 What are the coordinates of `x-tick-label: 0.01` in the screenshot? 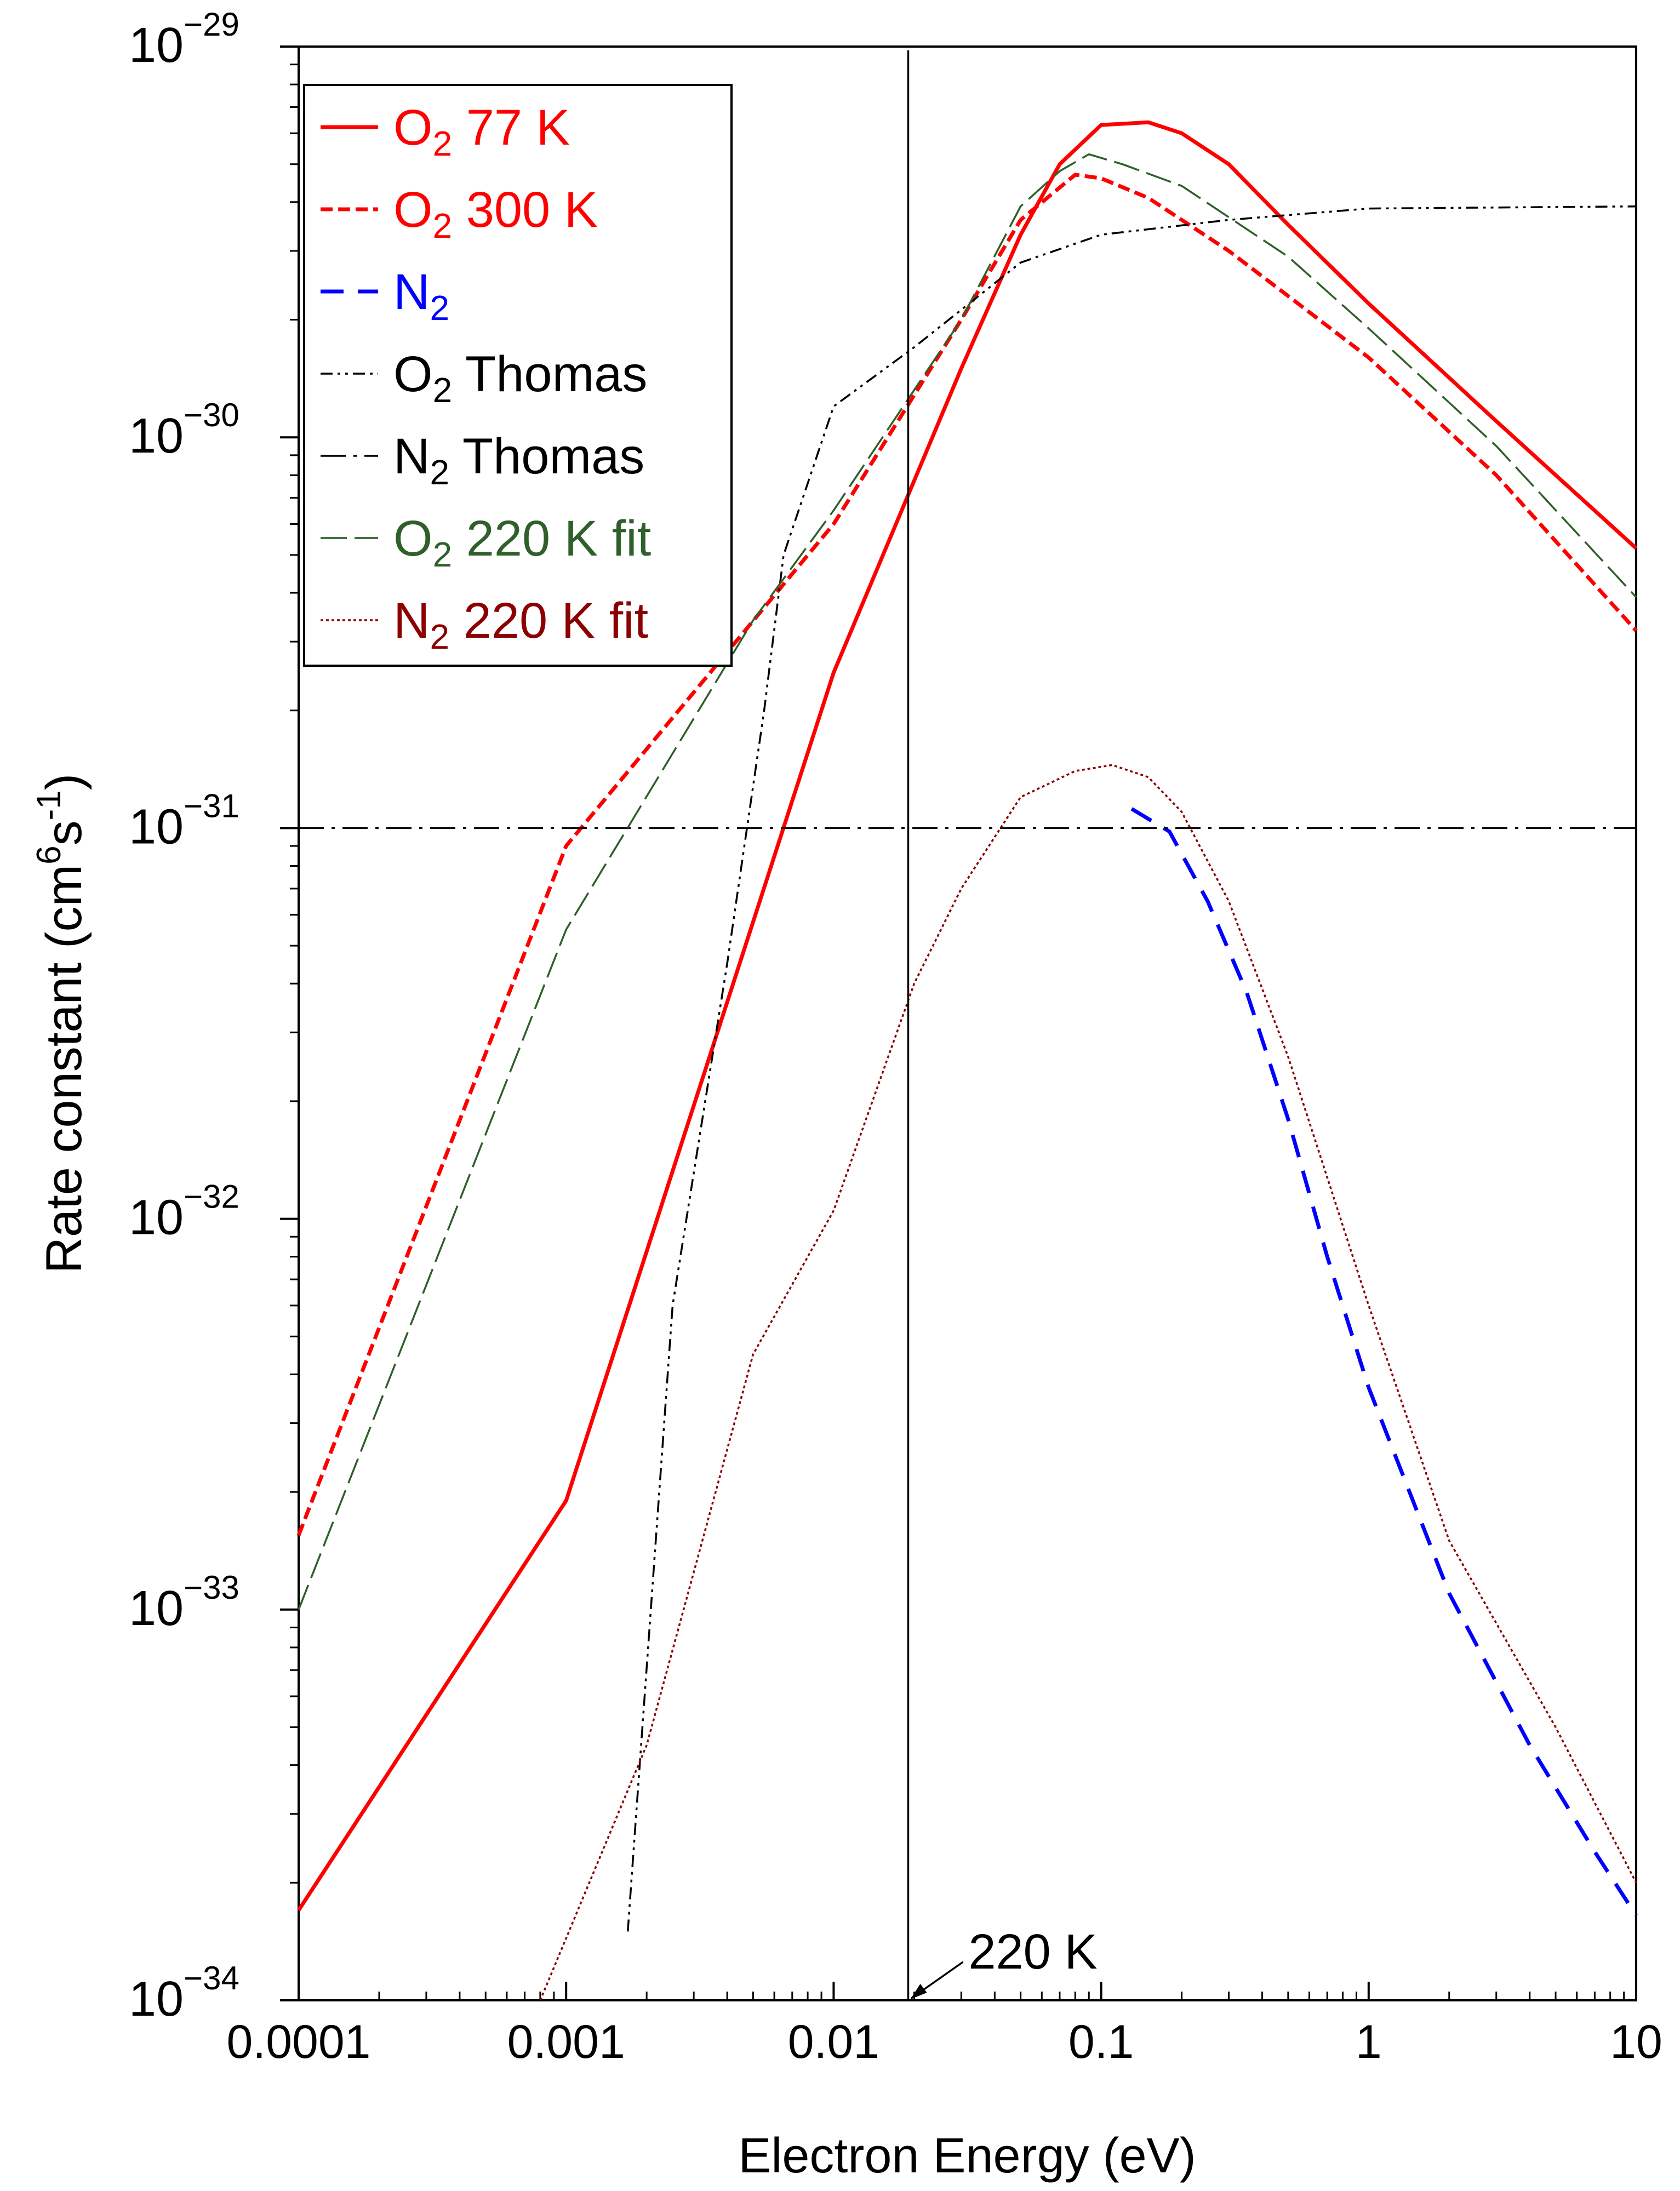 It's located at (833, 2042).